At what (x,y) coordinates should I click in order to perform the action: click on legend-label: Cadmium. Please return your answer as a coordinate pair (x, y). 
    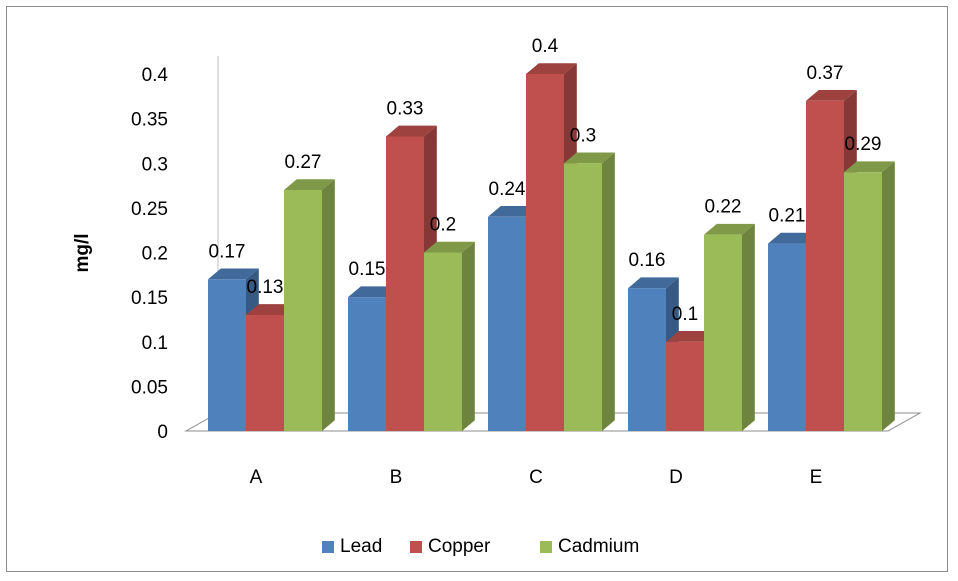
    Looking at the image, I should click on (598, 546).